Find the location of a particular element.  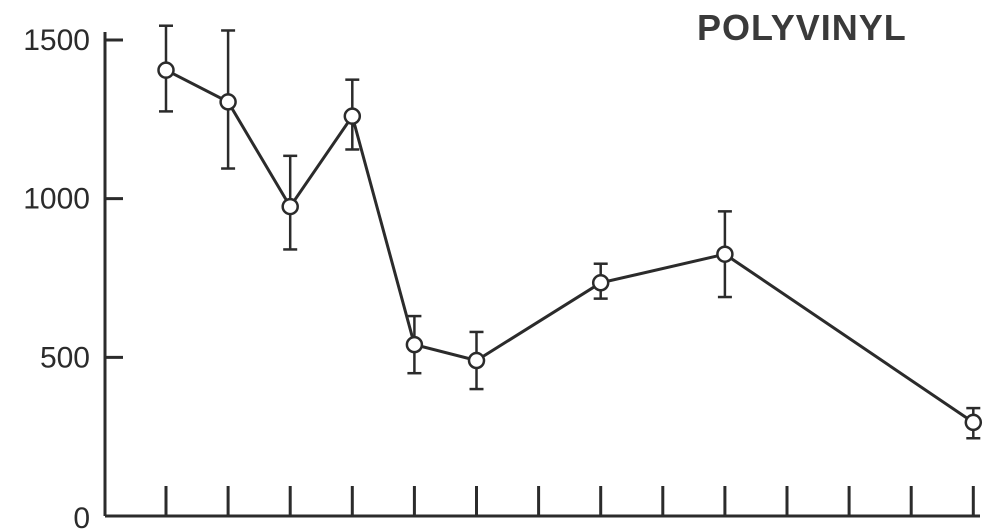

y-tick-label: 0 is located at coordinates (81, 515).